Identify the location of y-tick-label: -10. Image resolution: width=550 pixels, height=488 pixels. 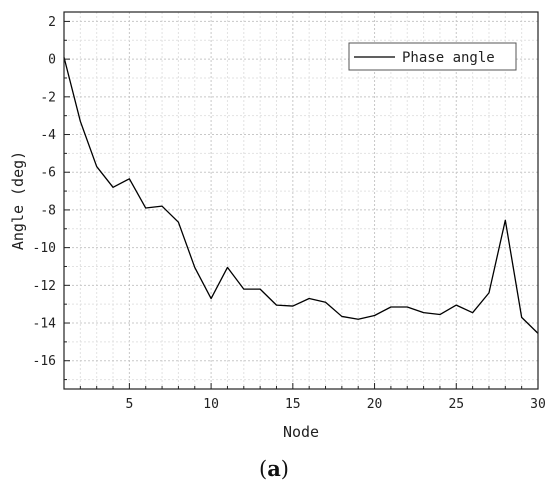
(44, 248).